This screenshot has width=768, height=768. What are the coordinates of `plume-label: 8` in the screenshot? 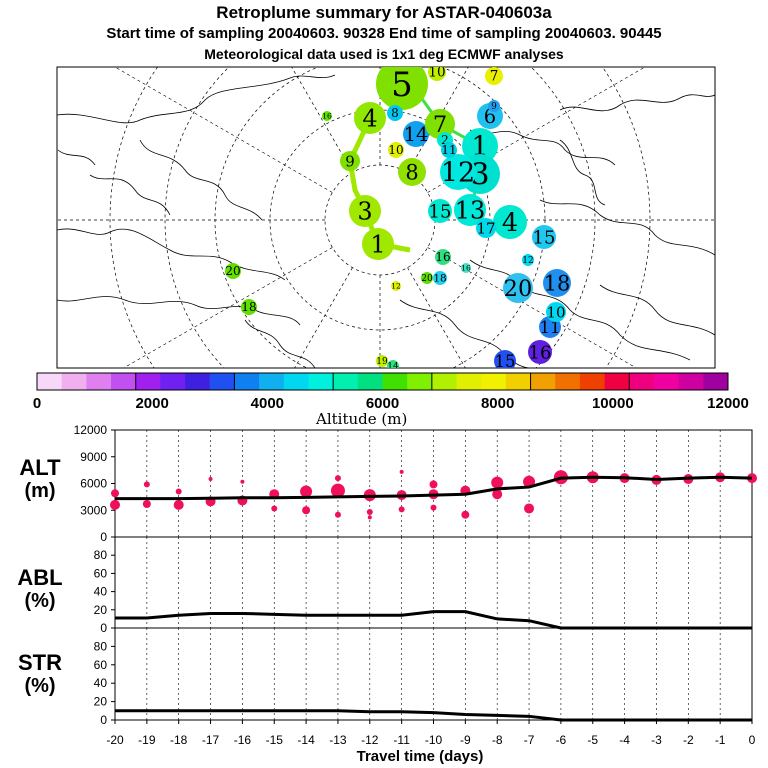 It's located at (395, 113).